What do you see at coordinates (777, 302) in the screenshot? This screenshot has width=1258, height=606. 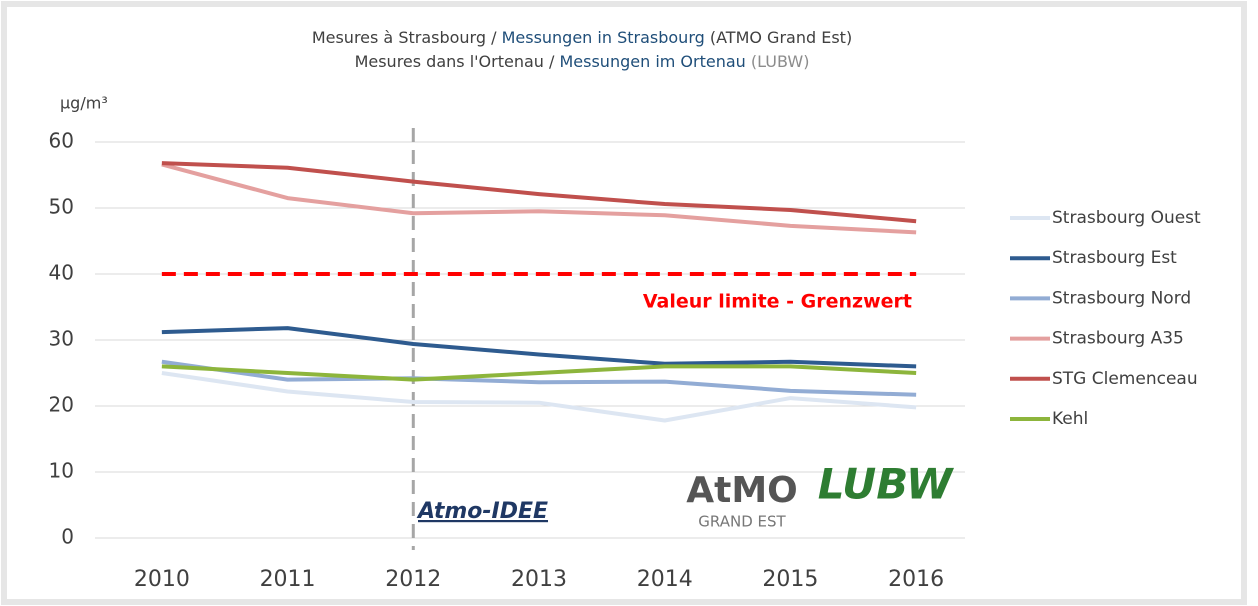 I see `limit-label: Valeur limite - Grenzwert` at bounding box center [777, 302].